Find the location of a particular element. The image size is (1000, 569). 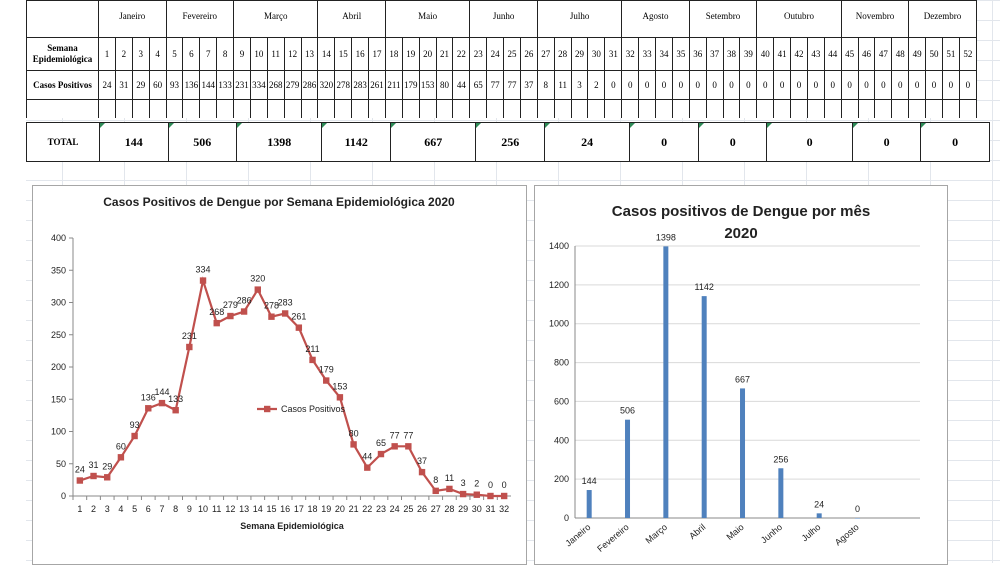

month-total-cell: 506 is located at coordinates (202, 142).